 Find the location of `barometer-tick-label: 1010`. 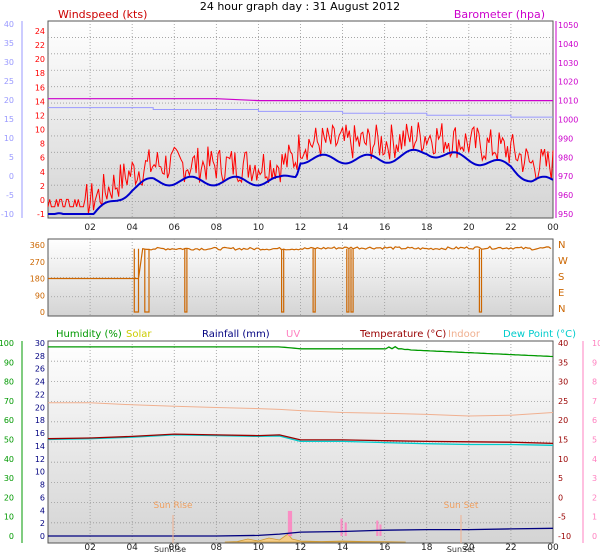

barometer-tick-label: 1010 is located at coordinates (568, 101).